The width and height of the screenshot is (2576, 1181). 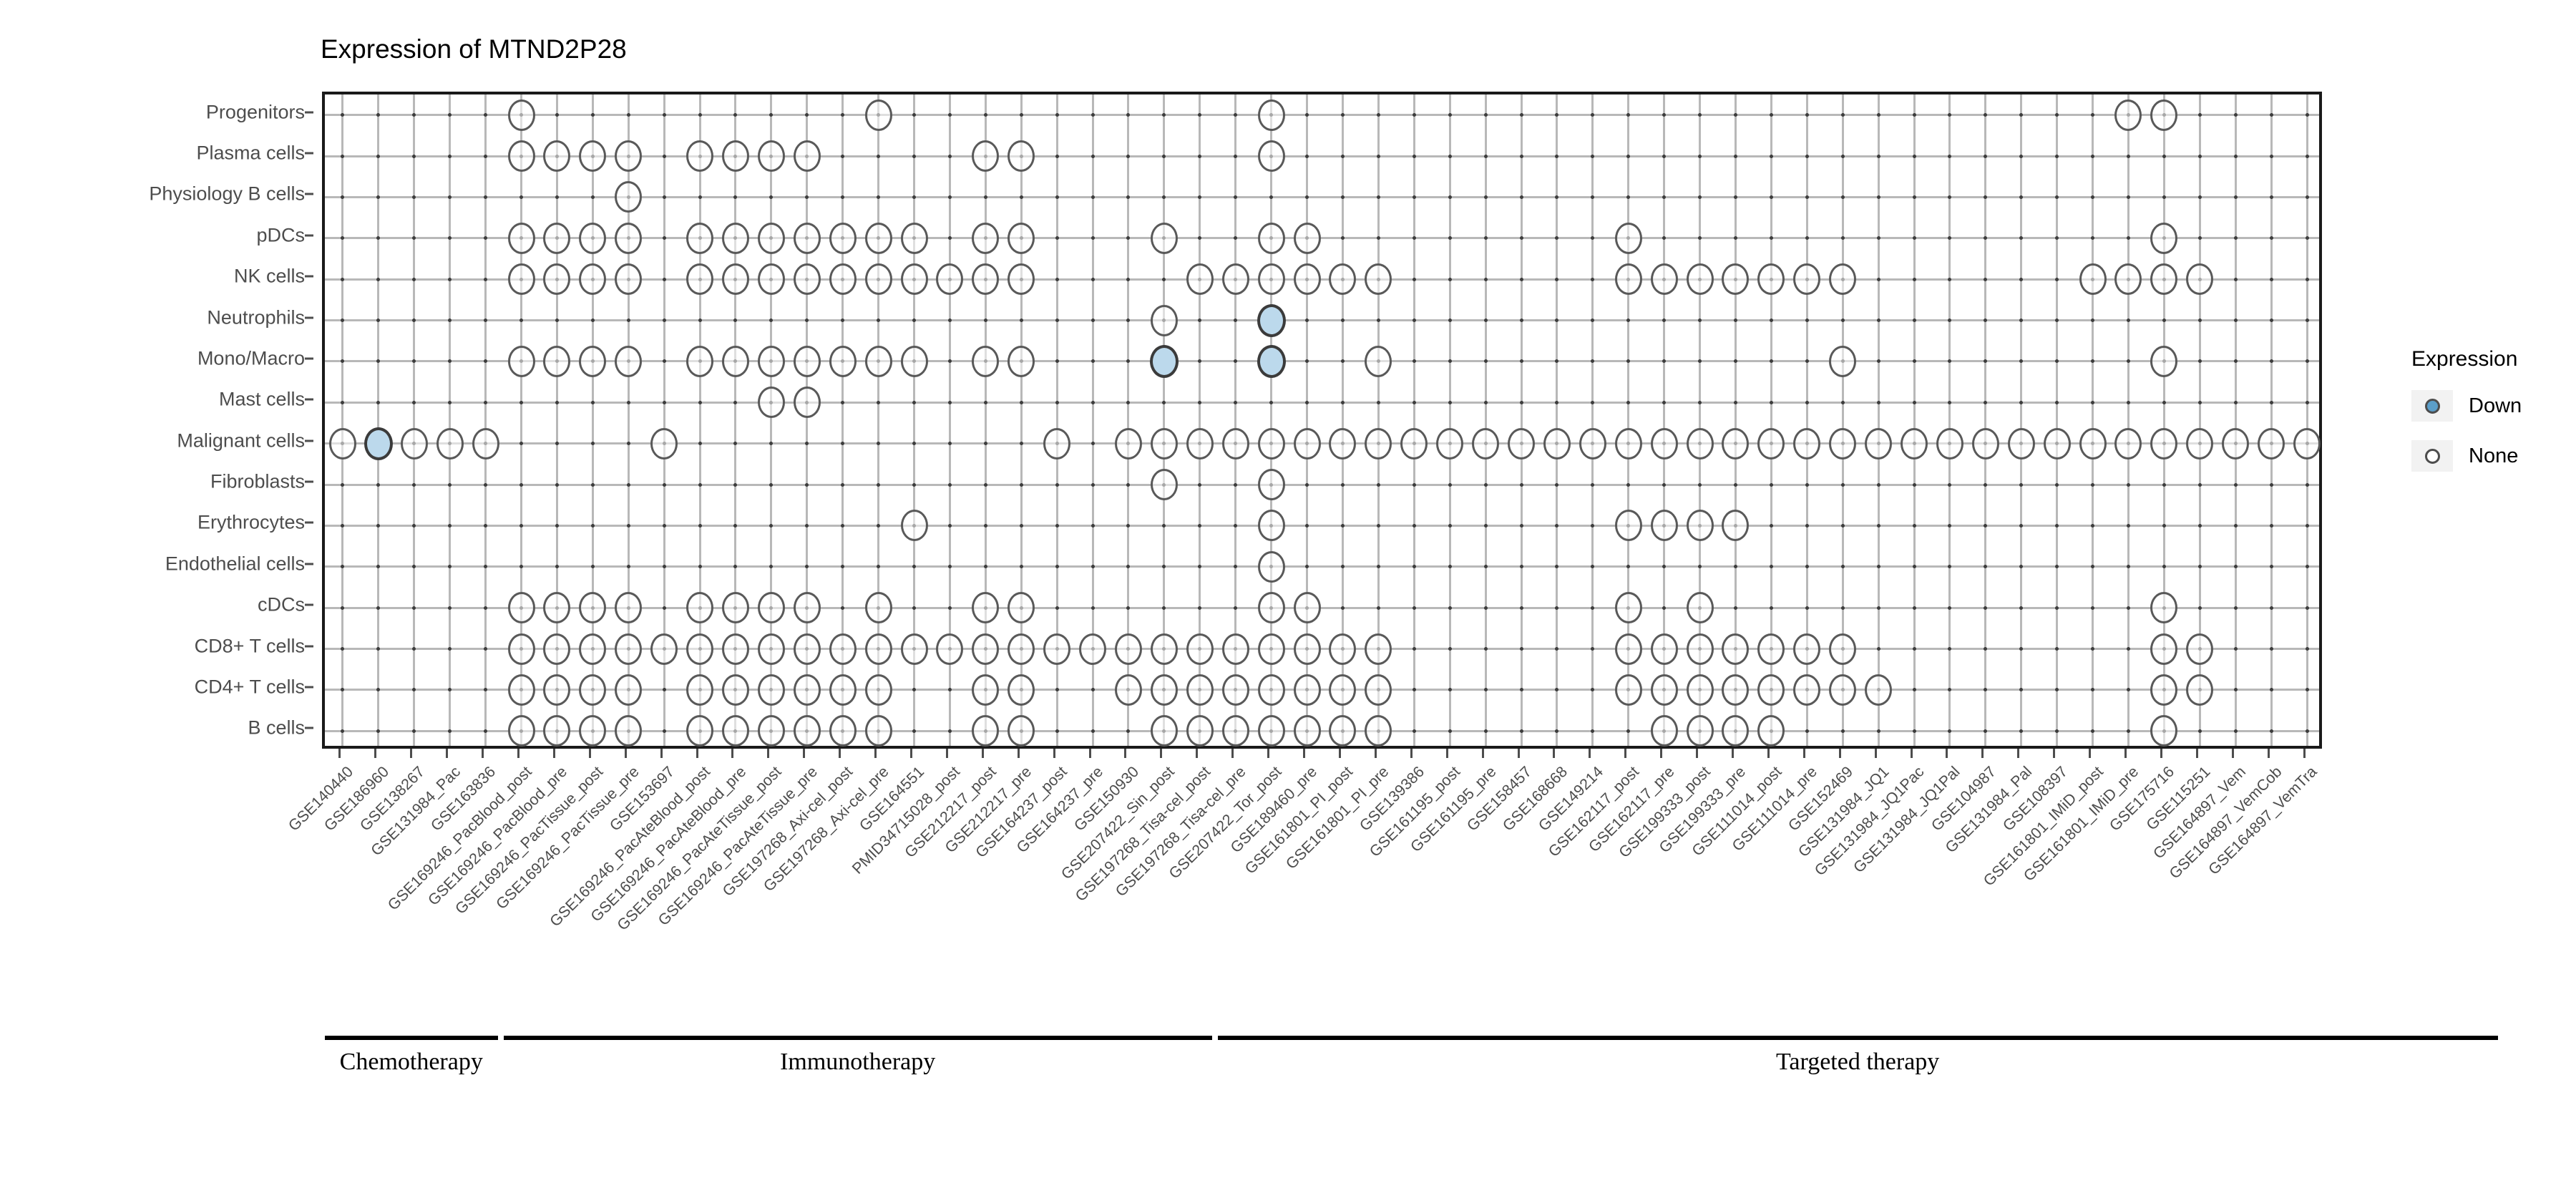 I want to click on dot-down, so click(x=1271, y=361).